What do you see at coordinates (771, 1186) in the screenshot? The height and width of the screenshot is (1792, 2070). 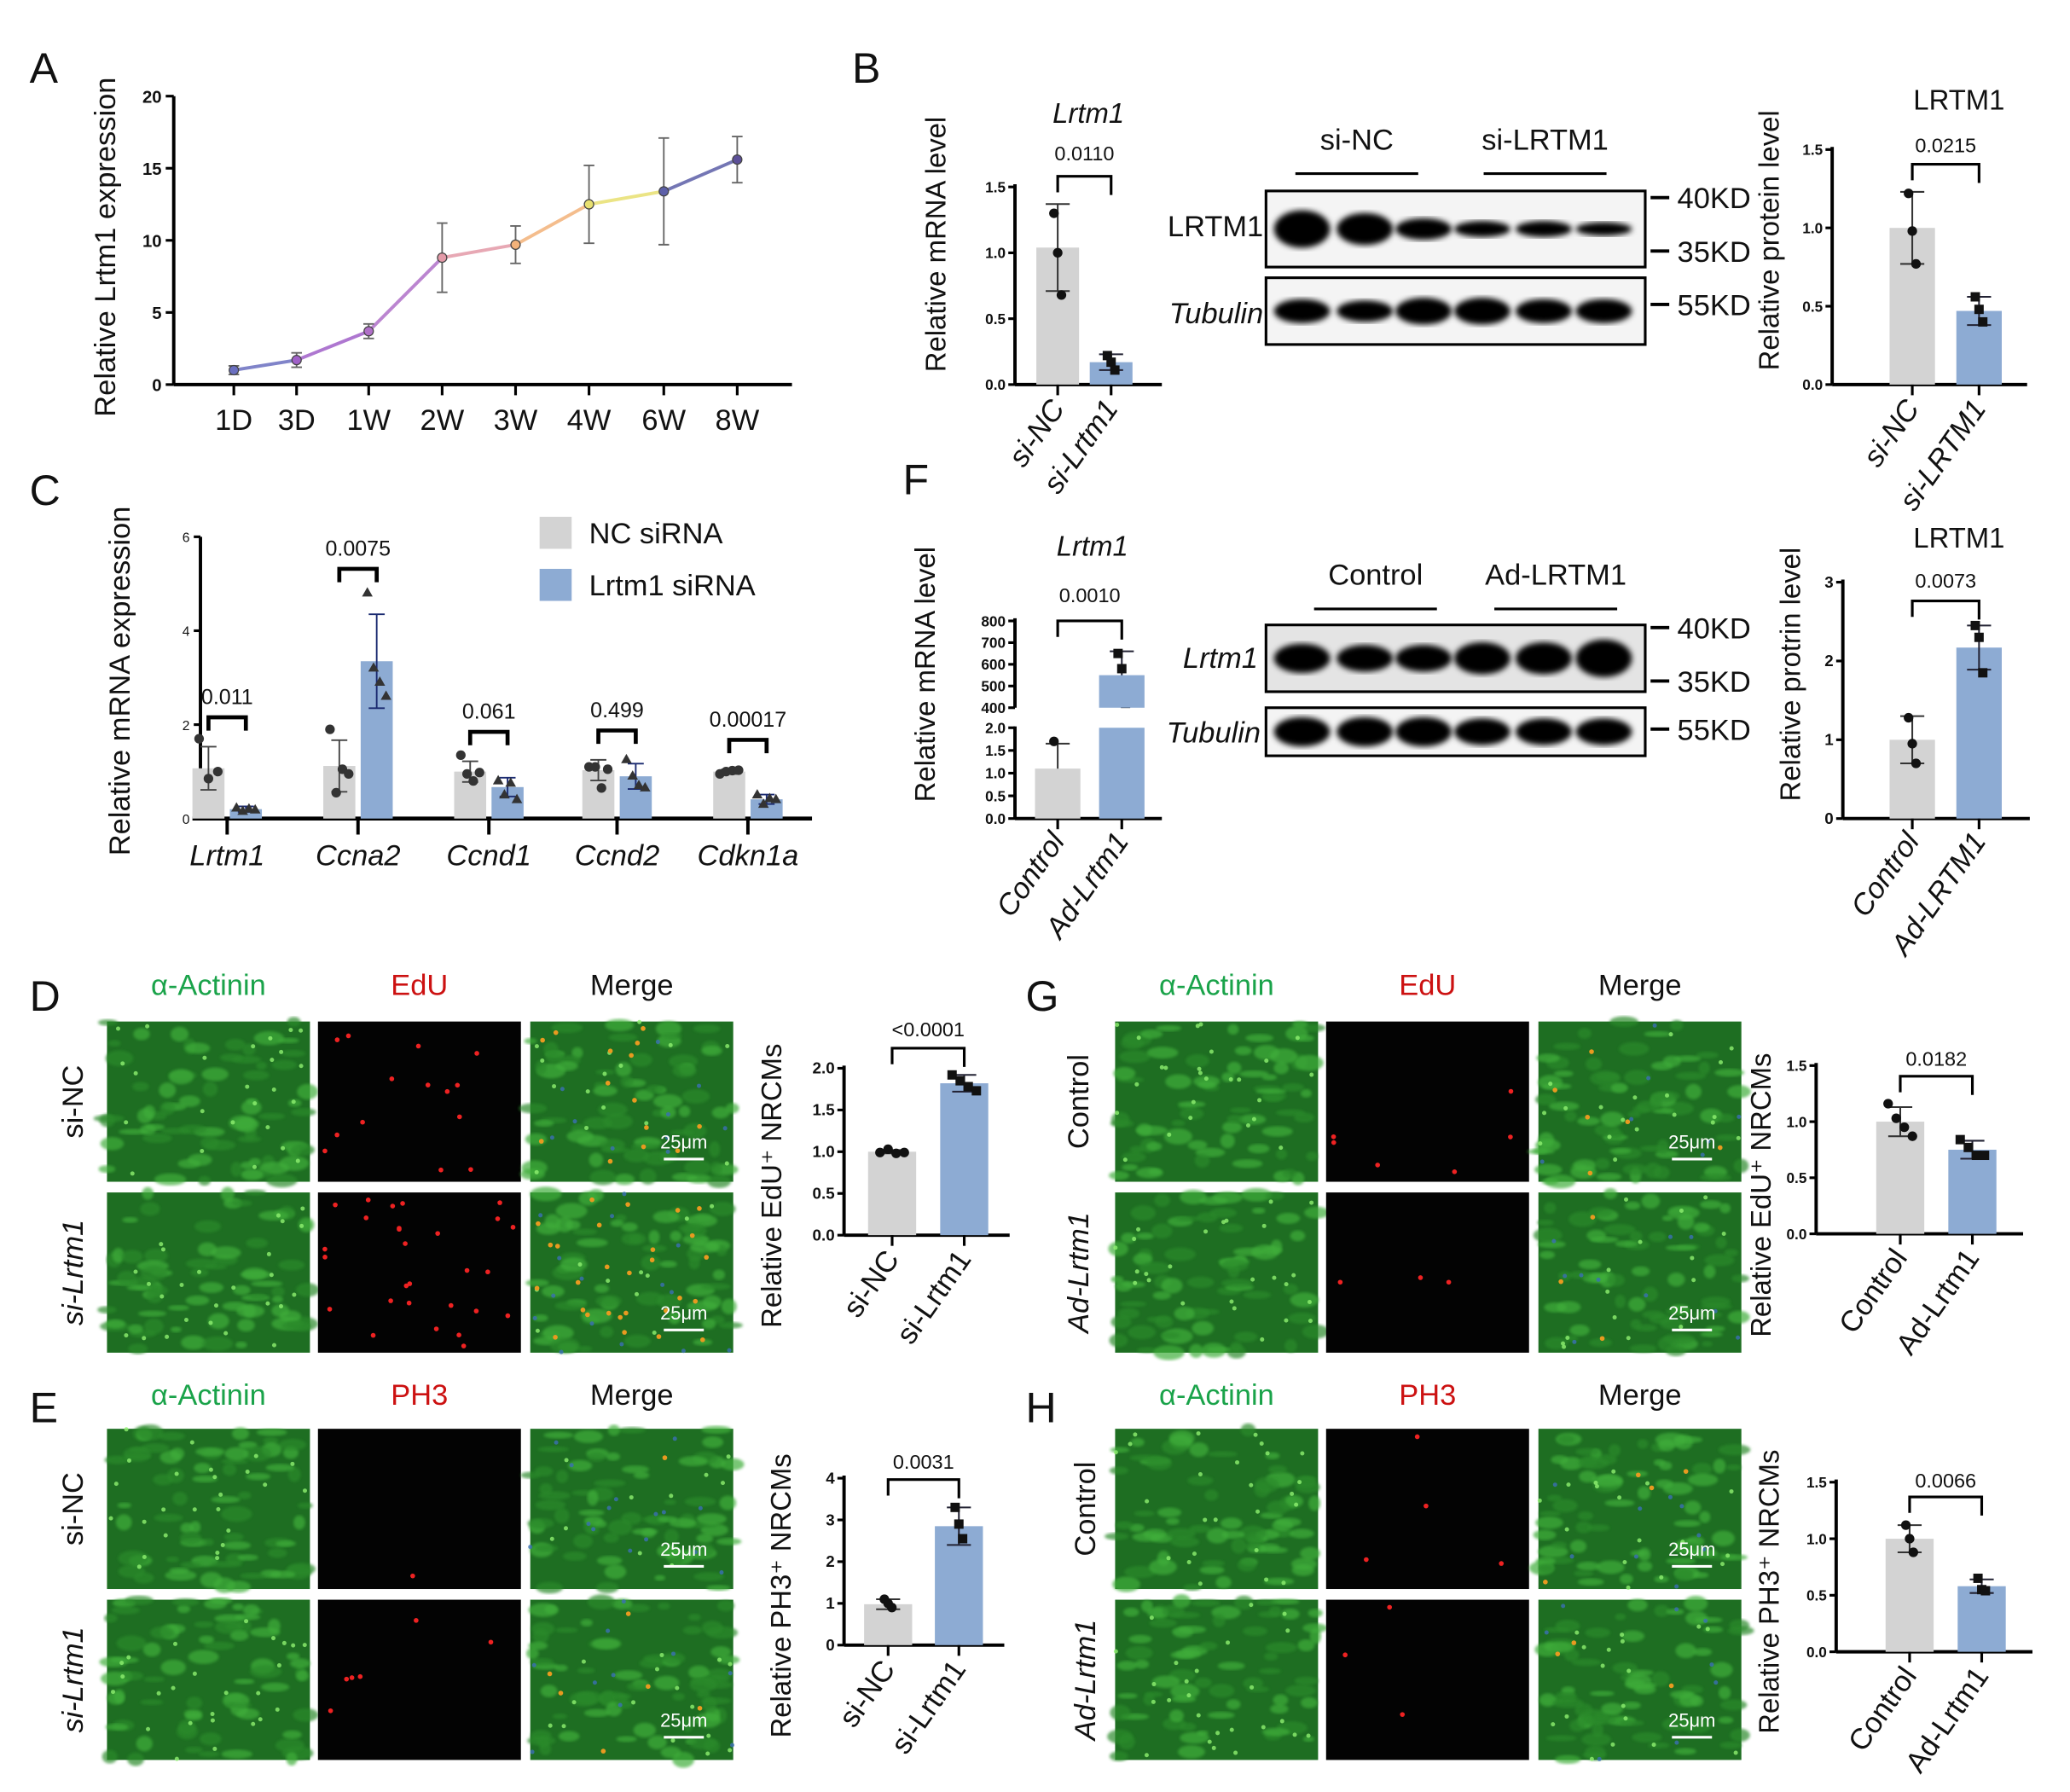 I see `y-axis-label: Relative EdU⁺ NRCMs` at bounding box center [771, 1186].